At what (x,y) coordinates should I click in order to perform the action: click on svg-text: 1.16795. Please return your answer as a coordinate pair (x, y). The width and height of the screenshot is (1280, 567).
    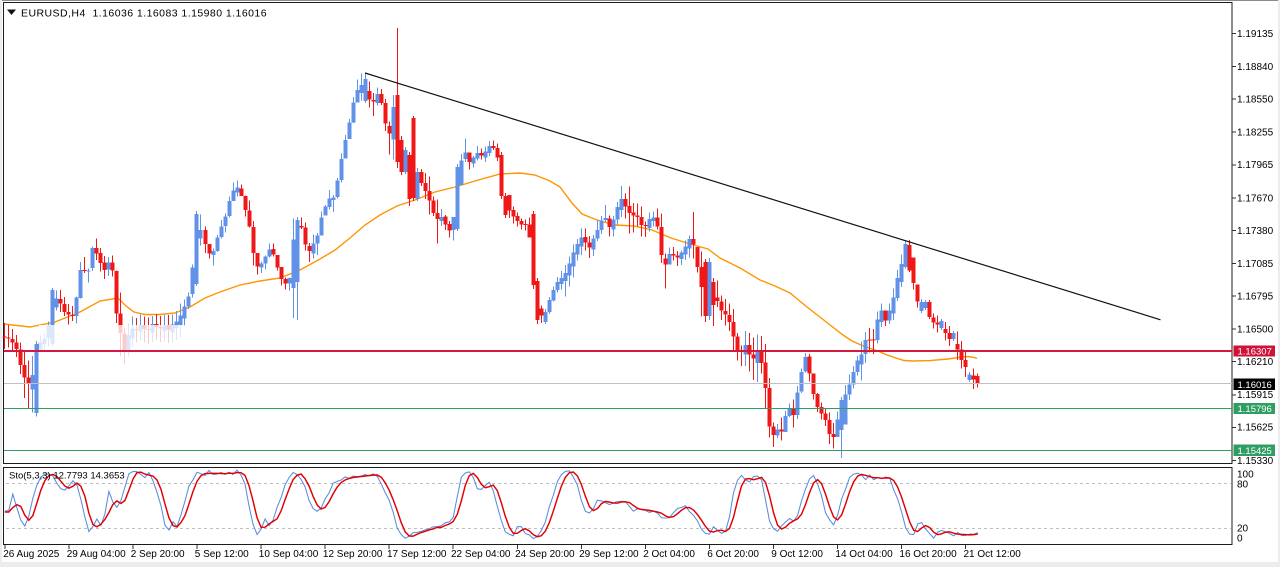
    Looking at the image, I should click on (1255, 296).